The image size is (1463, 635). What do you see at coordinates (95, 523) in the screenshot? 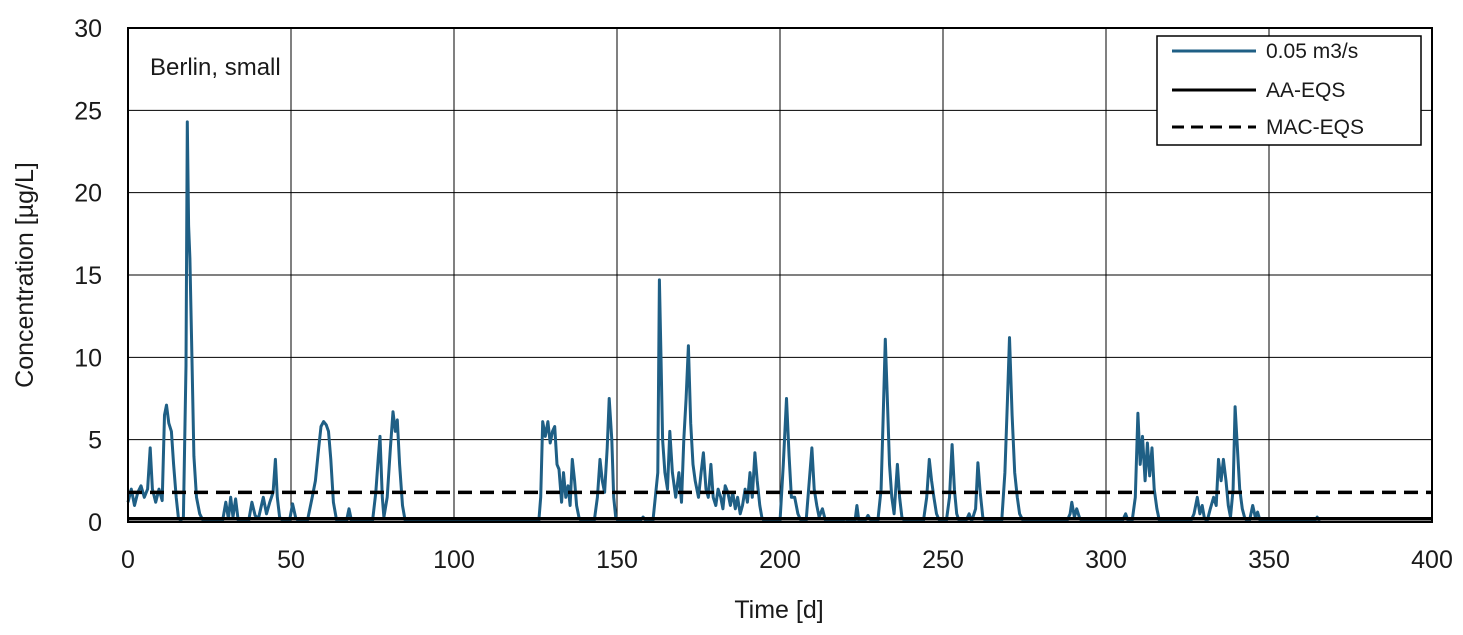
I see `y-tick-label: 0` at bounding box center [95, 523].